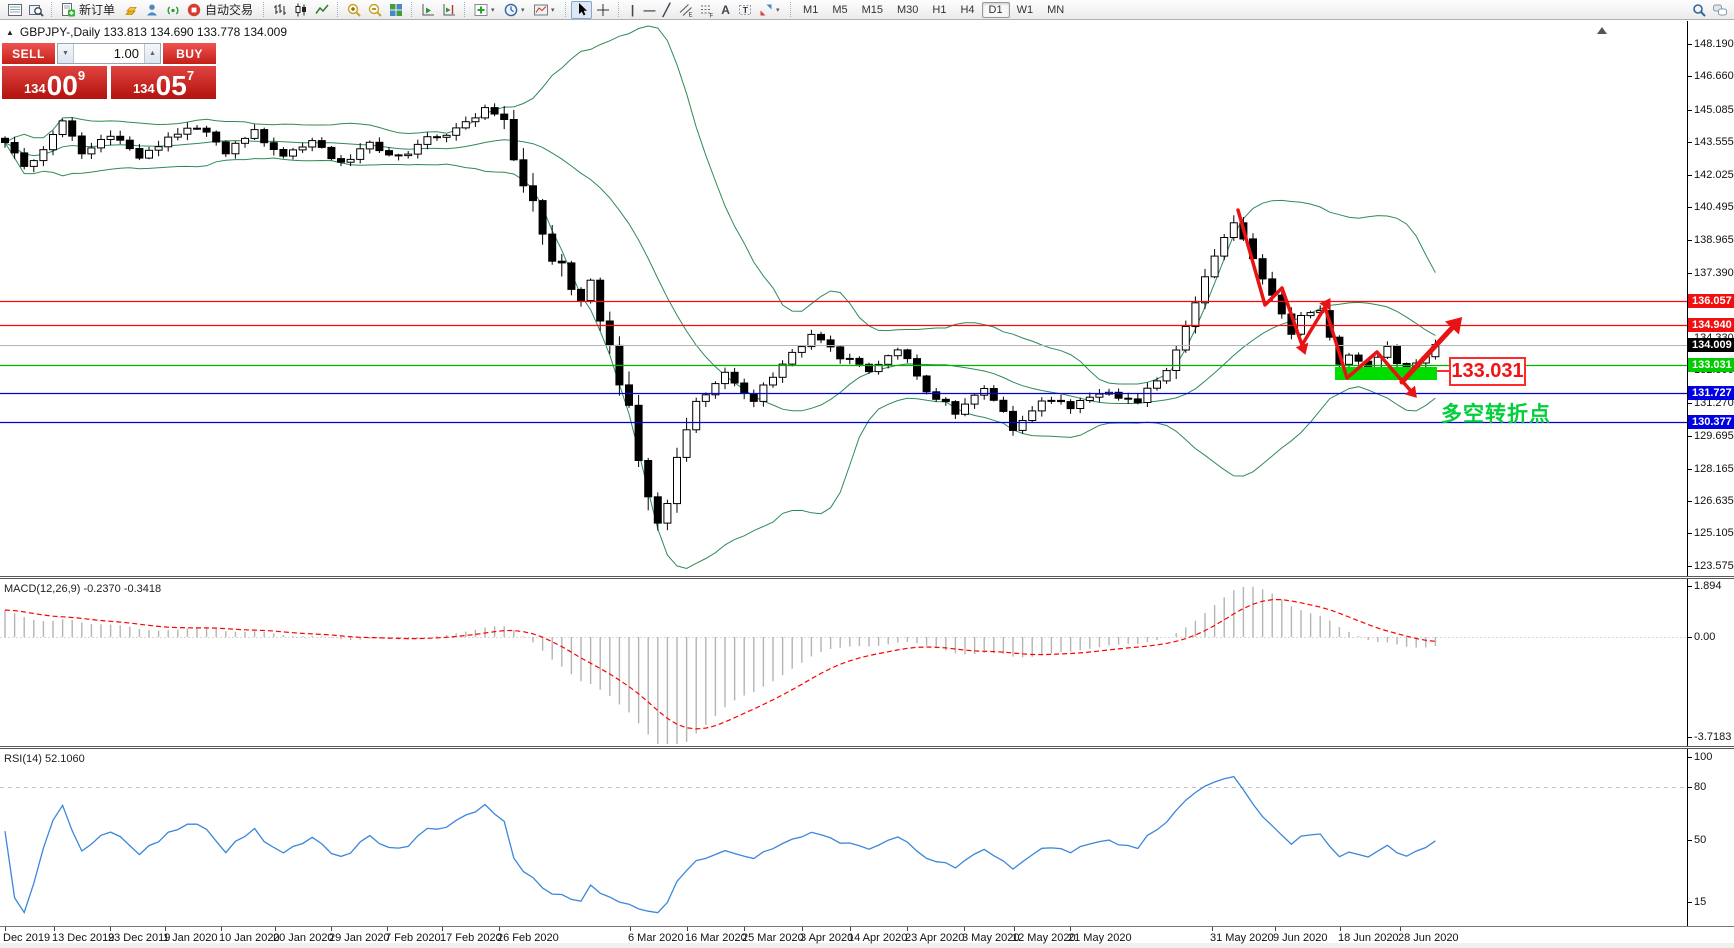 This screenshot has width=1734, height=948. I want to click on chart-shift-icon, so click(448, 10).